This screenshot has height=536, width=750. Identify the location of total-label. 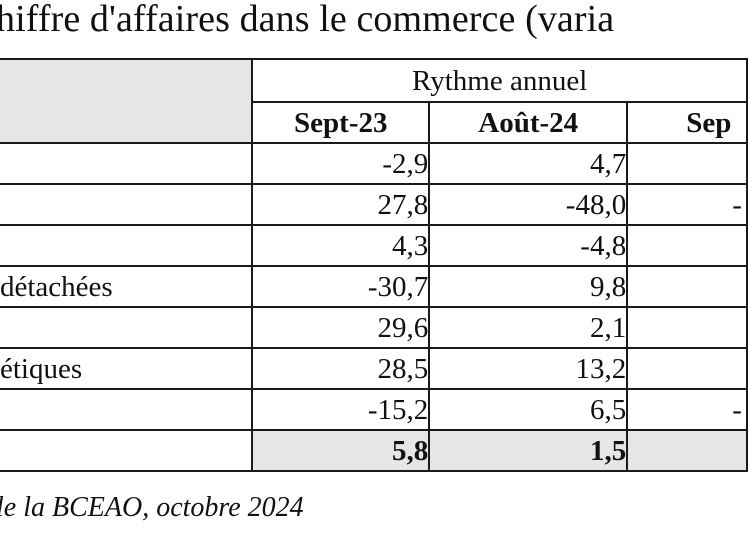
(127, 450).